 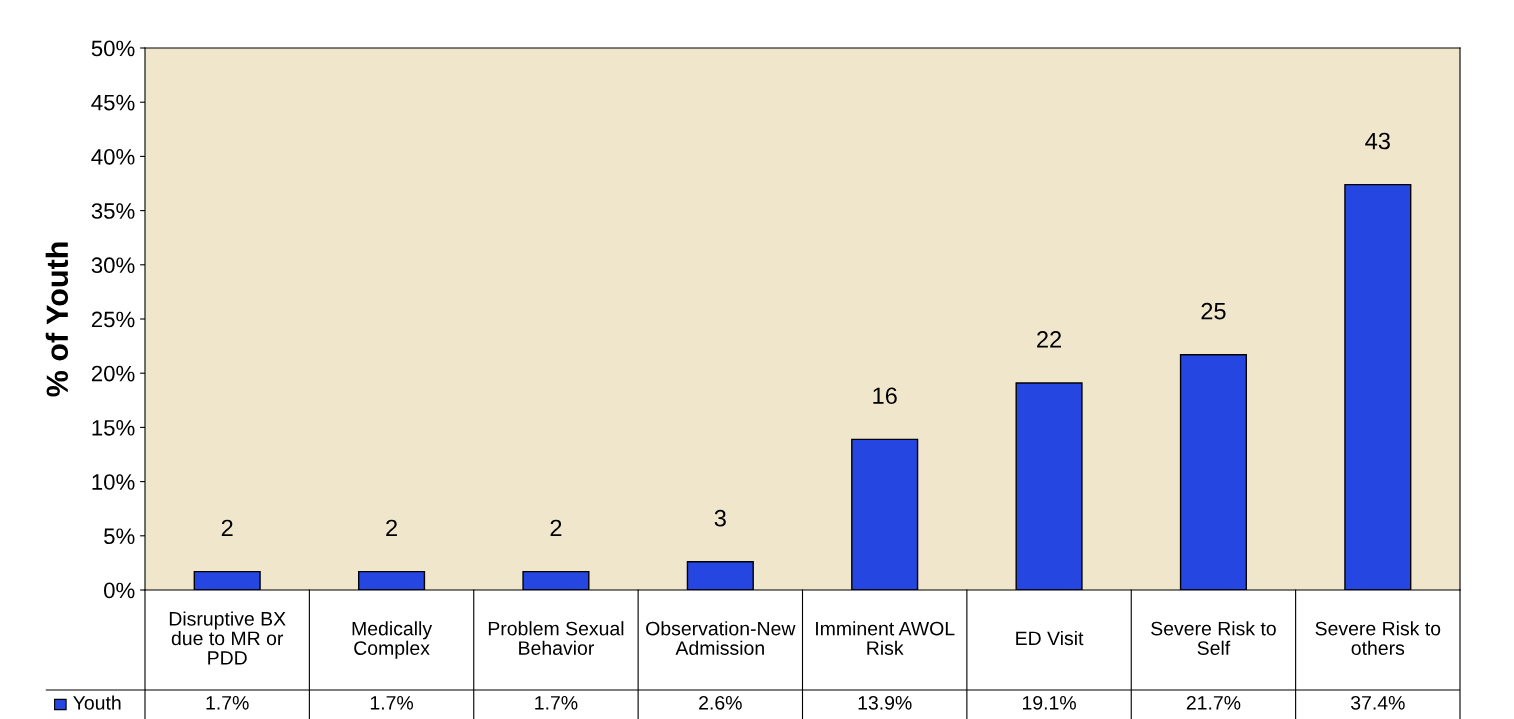 I want to click on annotation: 43, so click(x=1377, y=141).